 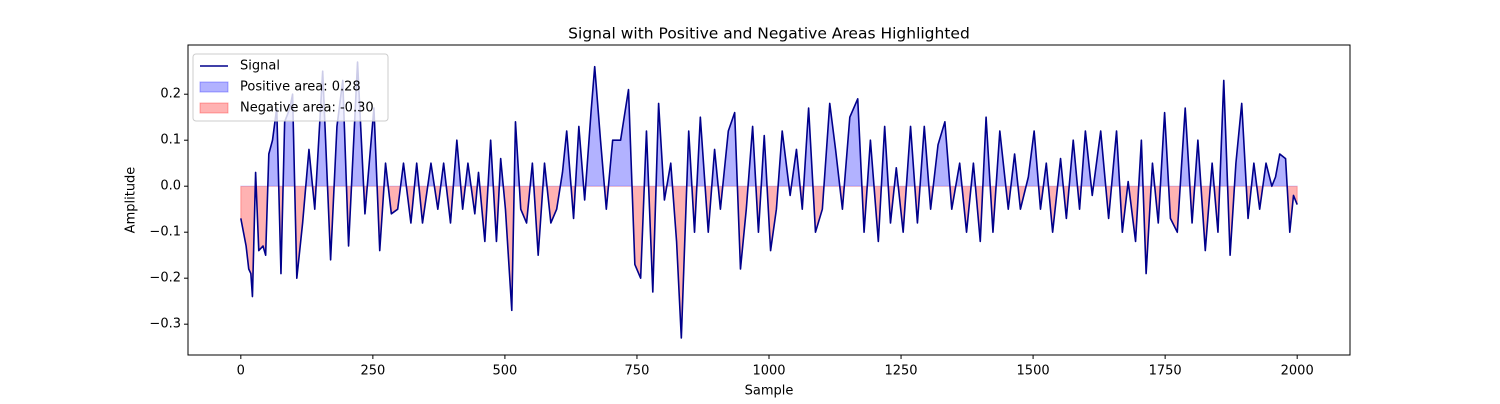 What do you see at coordinates (170, 94) in the screenshot?
I see `y-tick-label: 0.2` at bounding box center [170, 94].